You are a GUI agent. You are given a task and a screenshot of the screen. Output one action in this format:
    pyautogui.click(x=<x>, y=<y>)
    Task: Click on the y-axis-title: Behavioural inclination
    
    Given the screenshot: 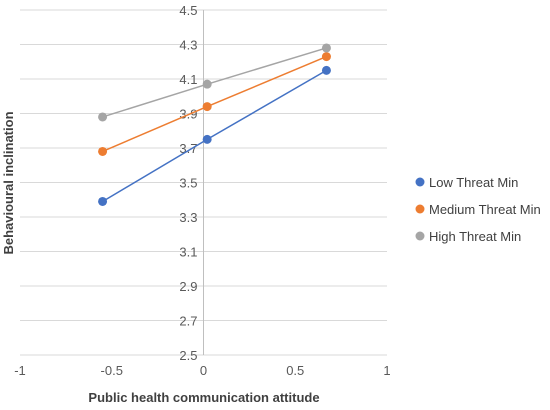 What is the action you would take?
    pyautogui.click(x=8, y=182)
    